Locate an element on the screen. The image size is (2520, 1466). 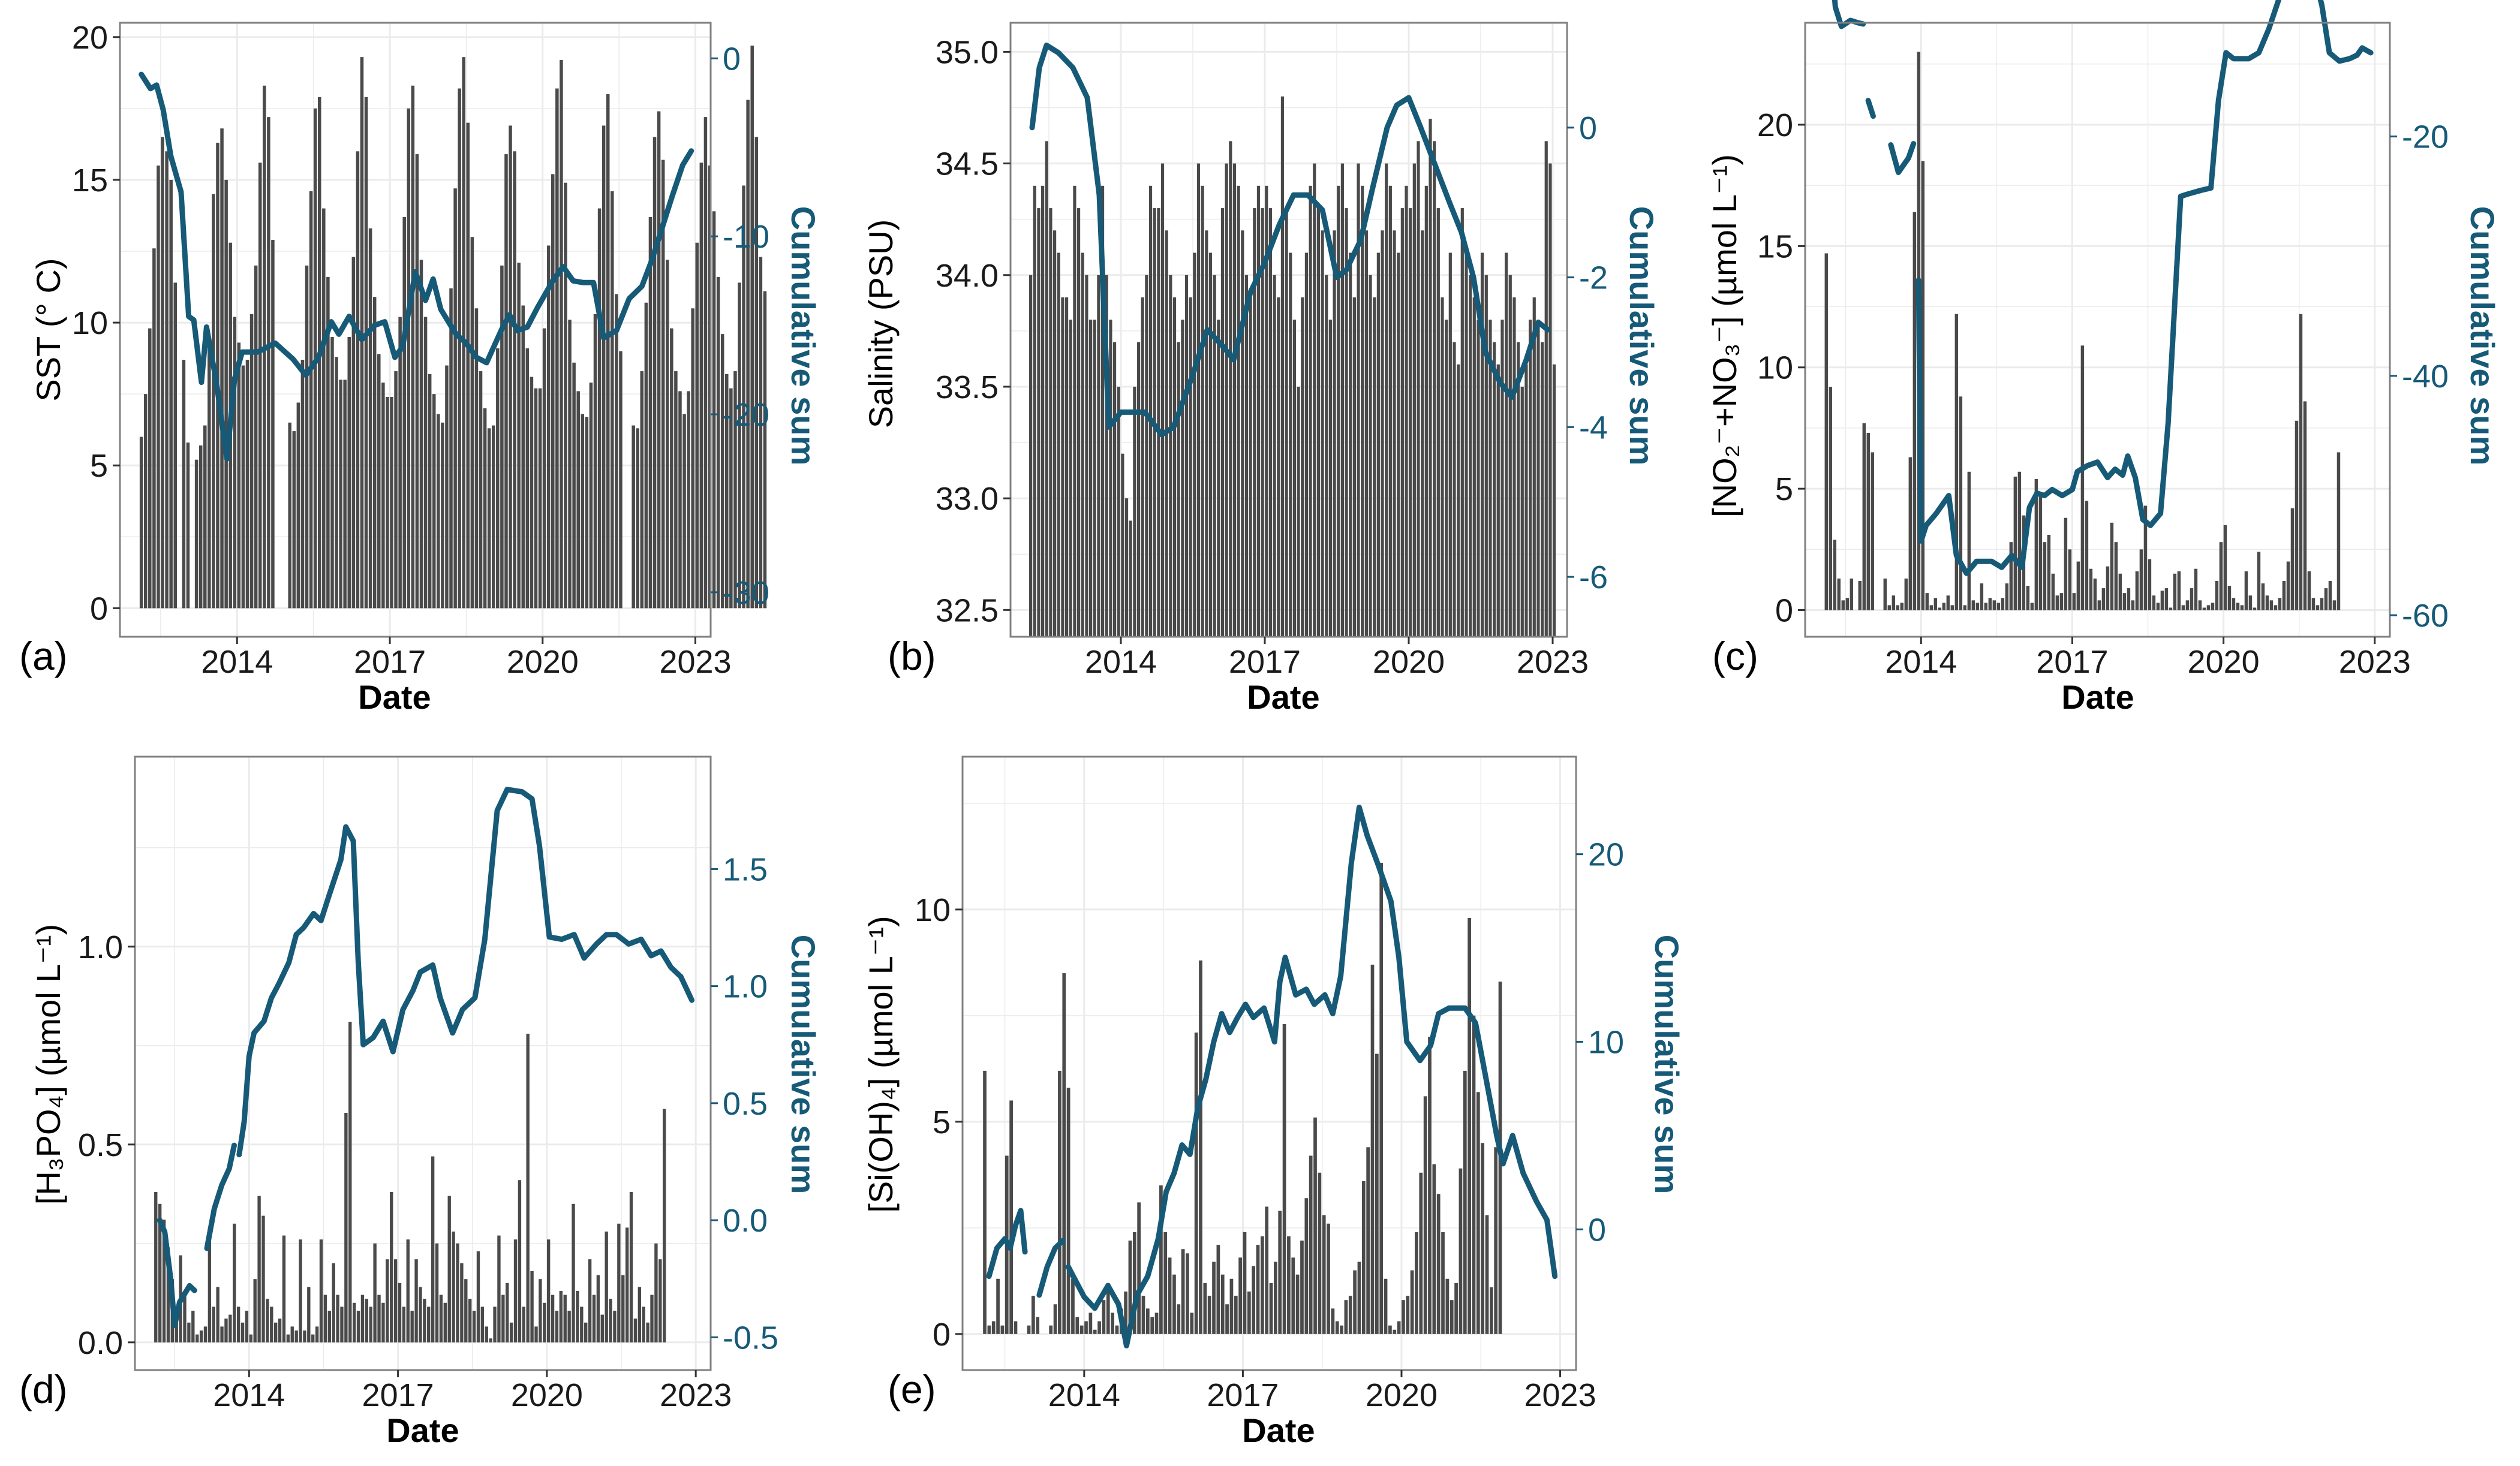
panel-label: (e) is located at coordinates (912, 1389).